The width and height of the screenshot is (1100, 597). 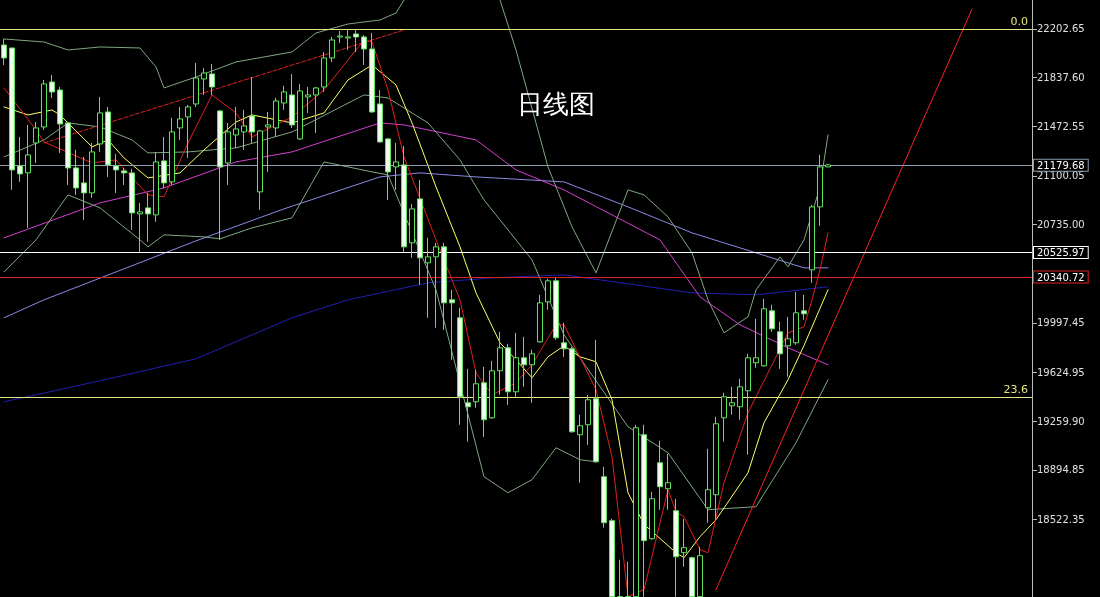 What do you see at coordinates (204, 44) in the screenshot?
I see `line-series` at bounding box center [204, 44].